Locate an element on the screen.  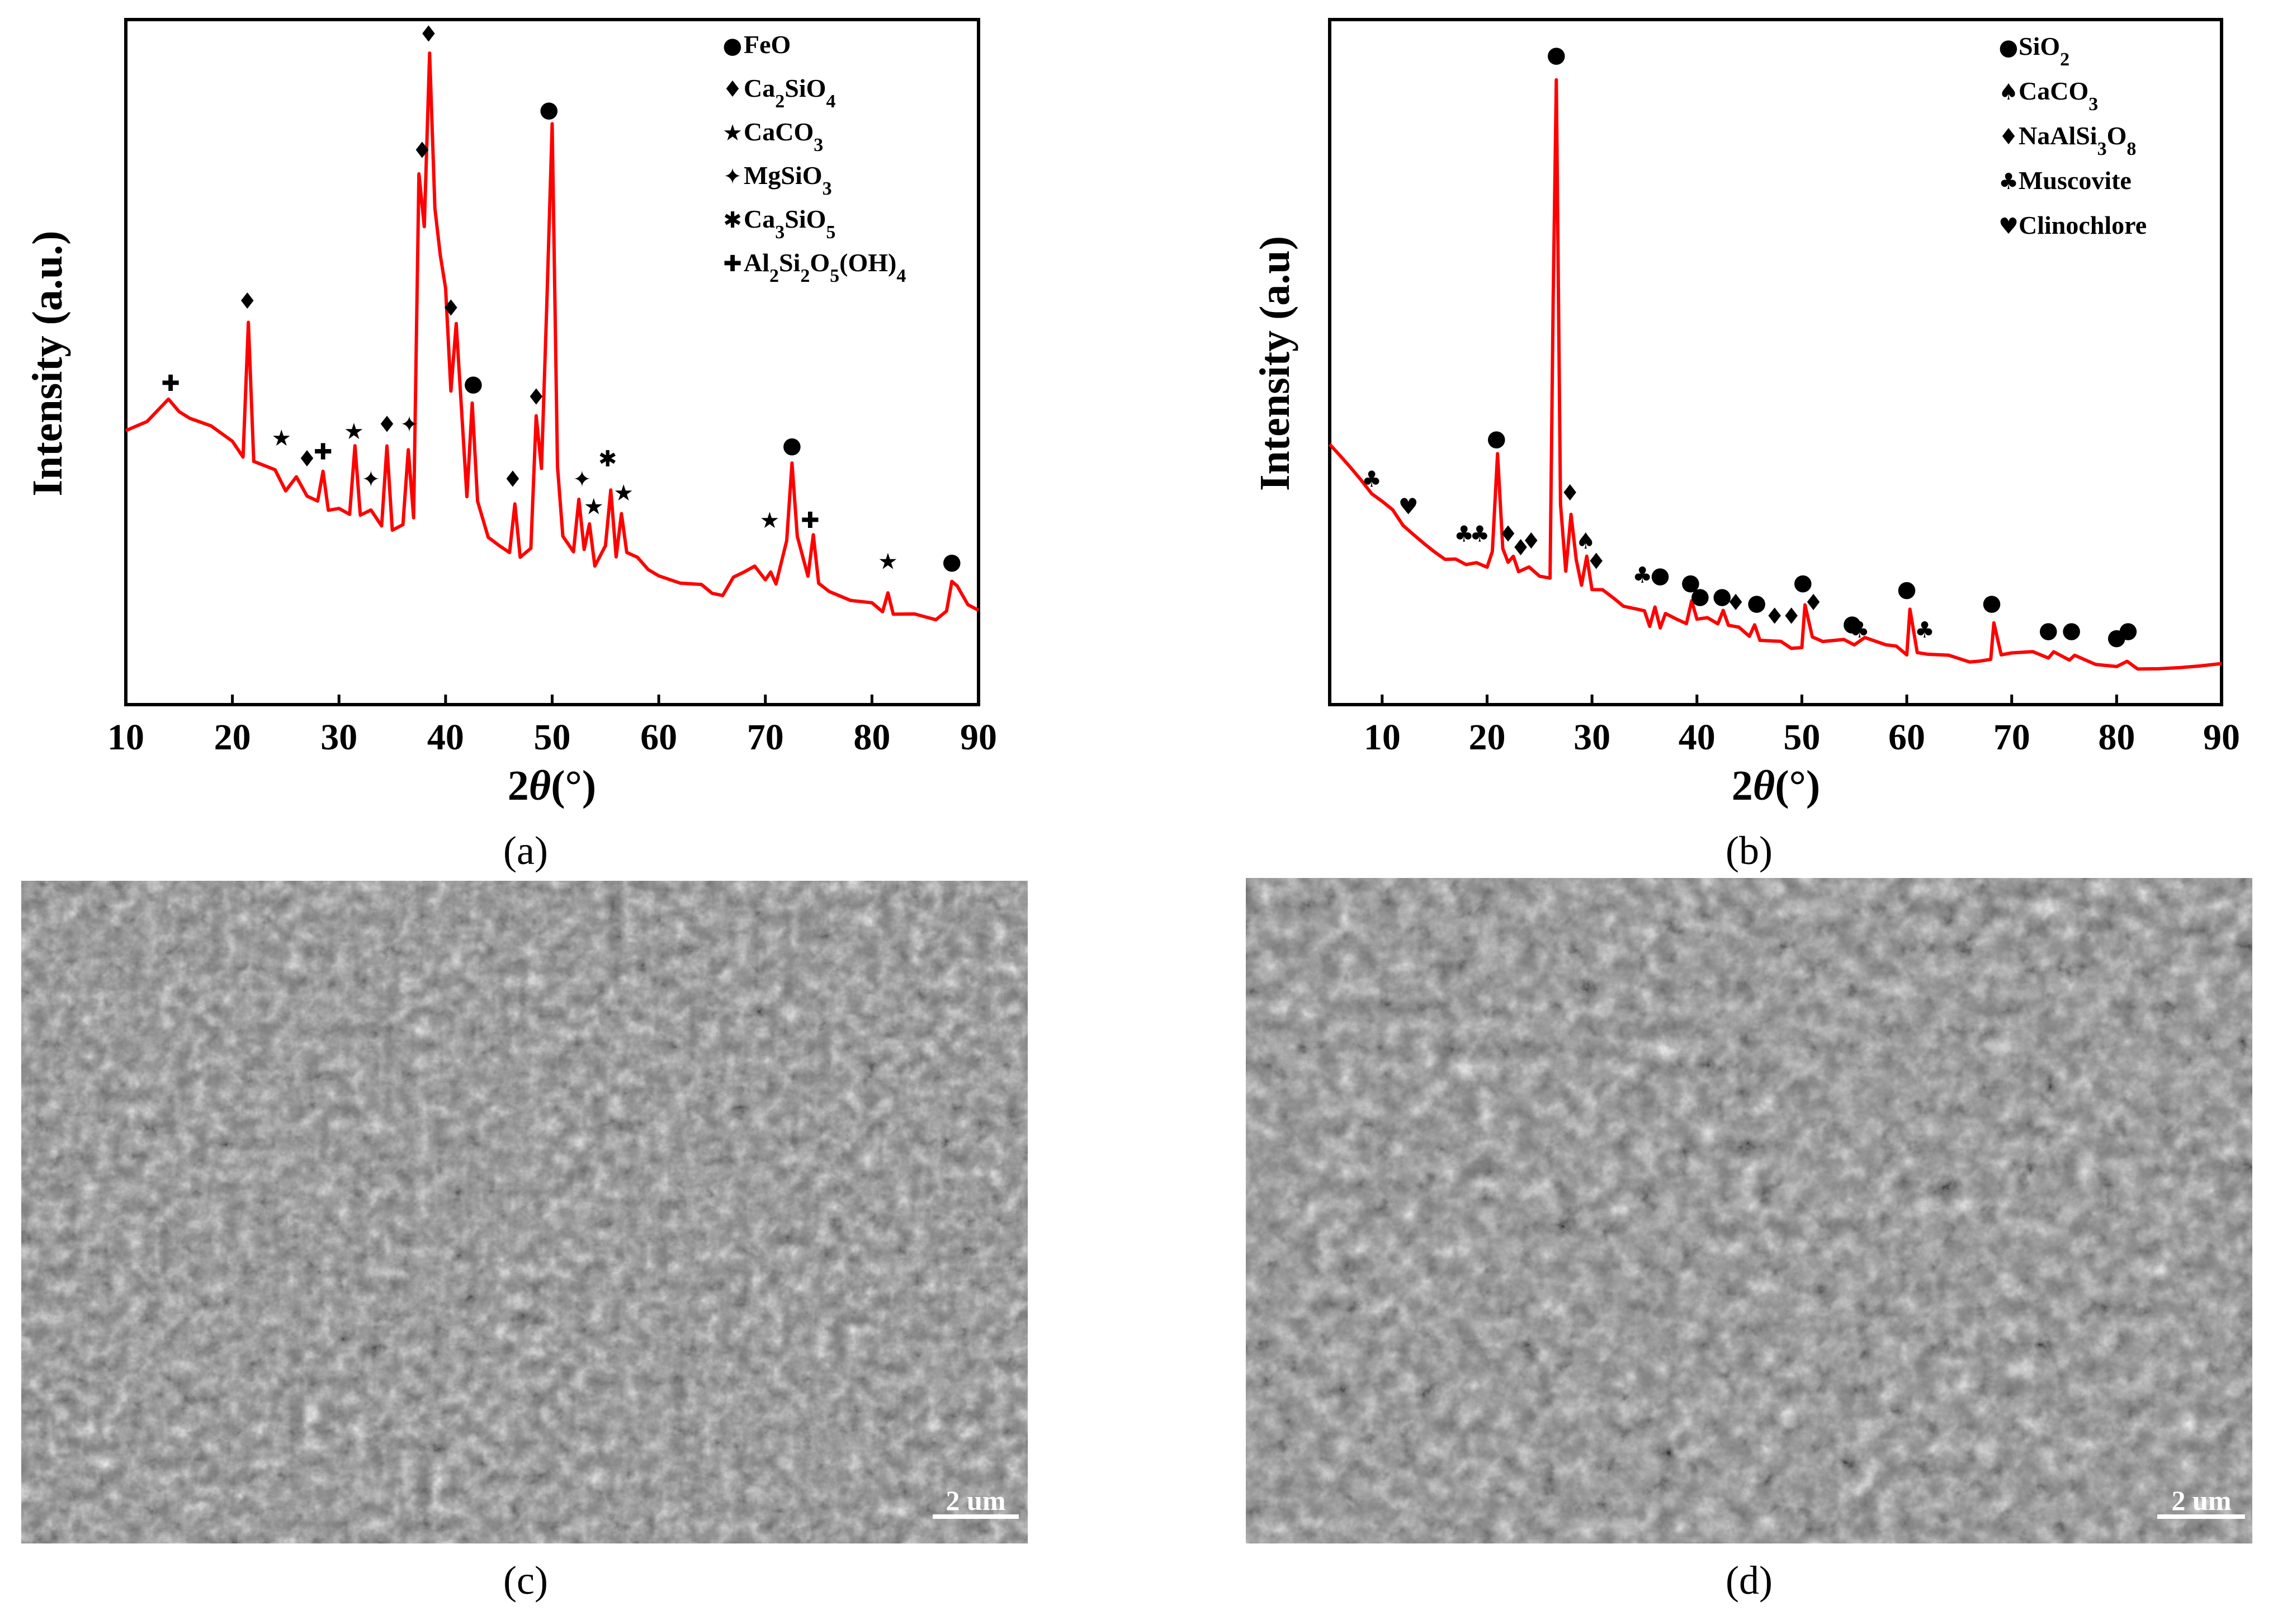
peak-marker-b-24: ♣ is located at coordinates (1860, 630).